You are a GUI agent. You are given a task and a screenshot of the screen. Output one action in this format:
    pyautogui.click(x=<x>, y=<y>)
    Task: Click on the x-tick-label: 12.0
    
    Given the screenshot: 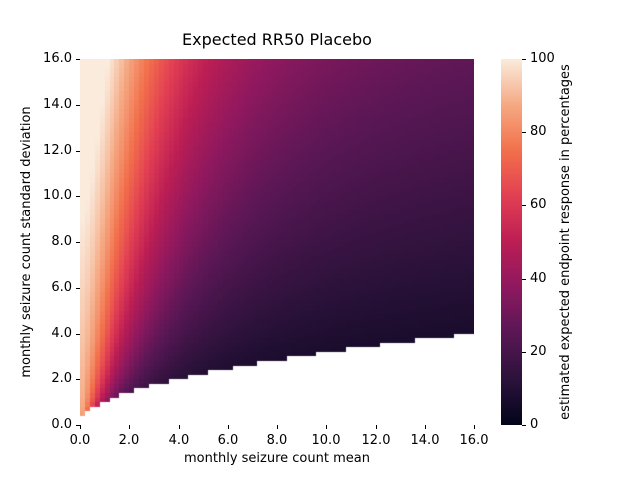 What is the action you would take?
    pyautogui.click(x=376, y=440)
    